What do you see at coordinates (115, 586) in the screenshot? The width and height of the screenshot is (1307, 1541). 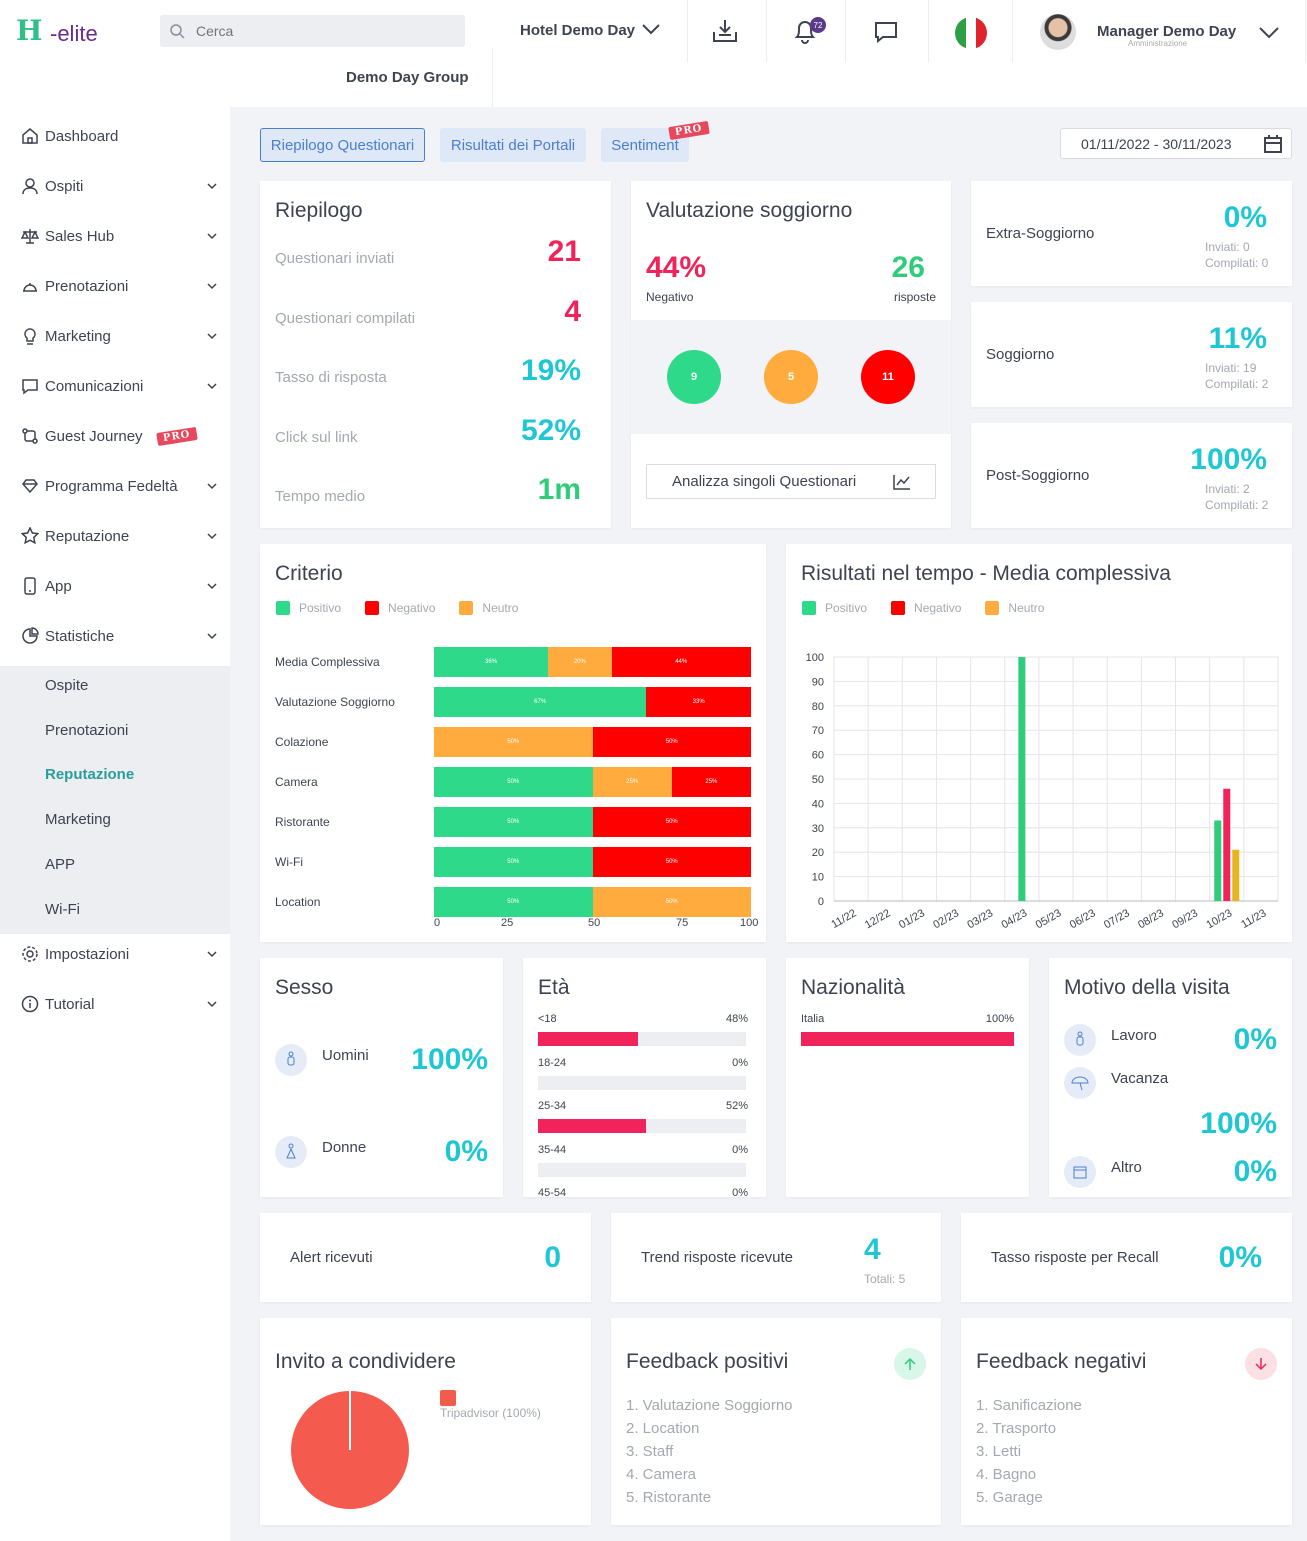 I see `sidebar-item-app: App` at bounding box center [115, 586].